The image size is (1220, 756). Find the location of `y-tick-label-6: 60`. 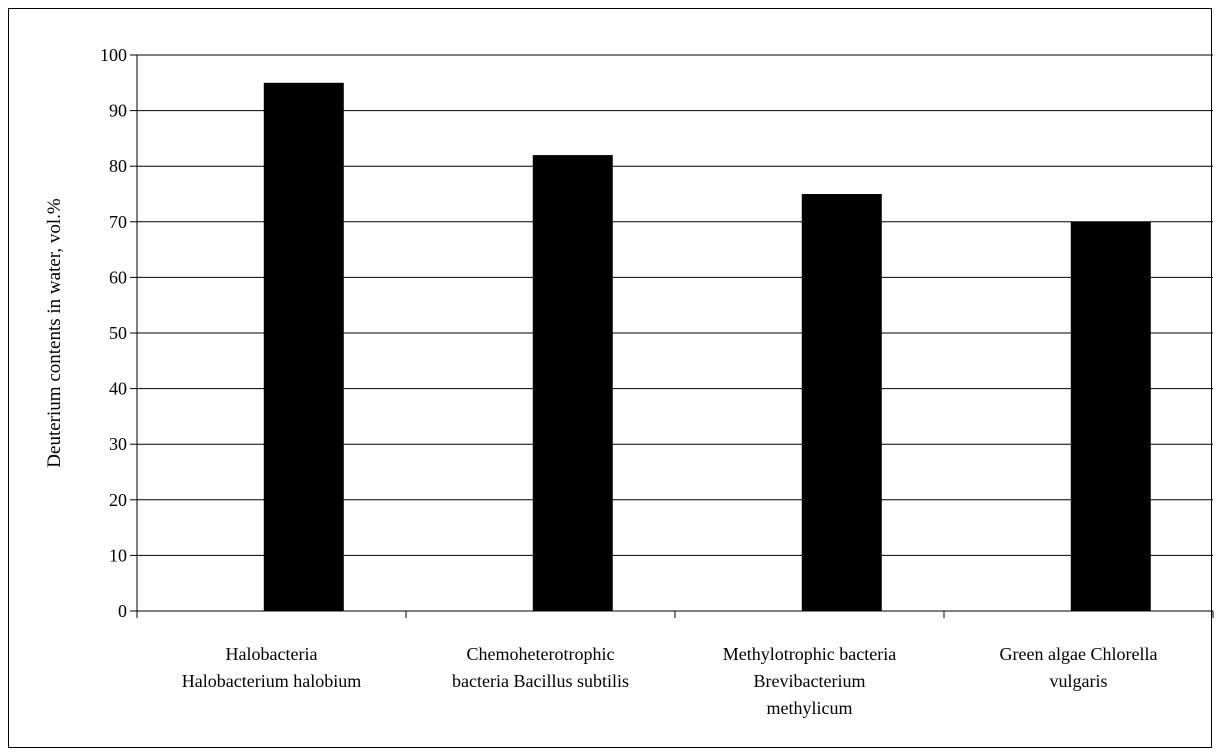

y-tick-label-6: 60 is located at coordinates (118, 277).